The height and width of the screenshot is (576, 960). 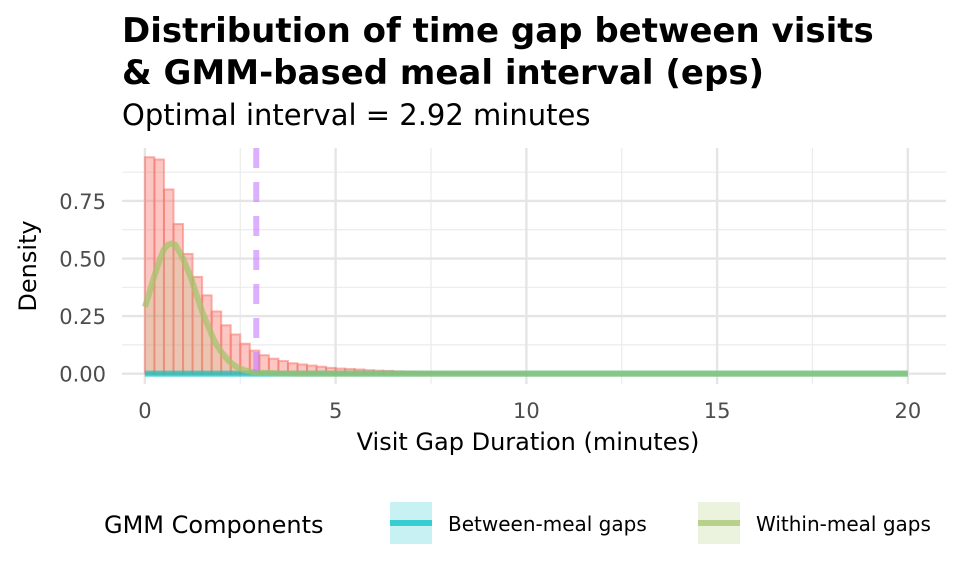 I want to click on y-axis-title: Density, so click(x=28, y=265).